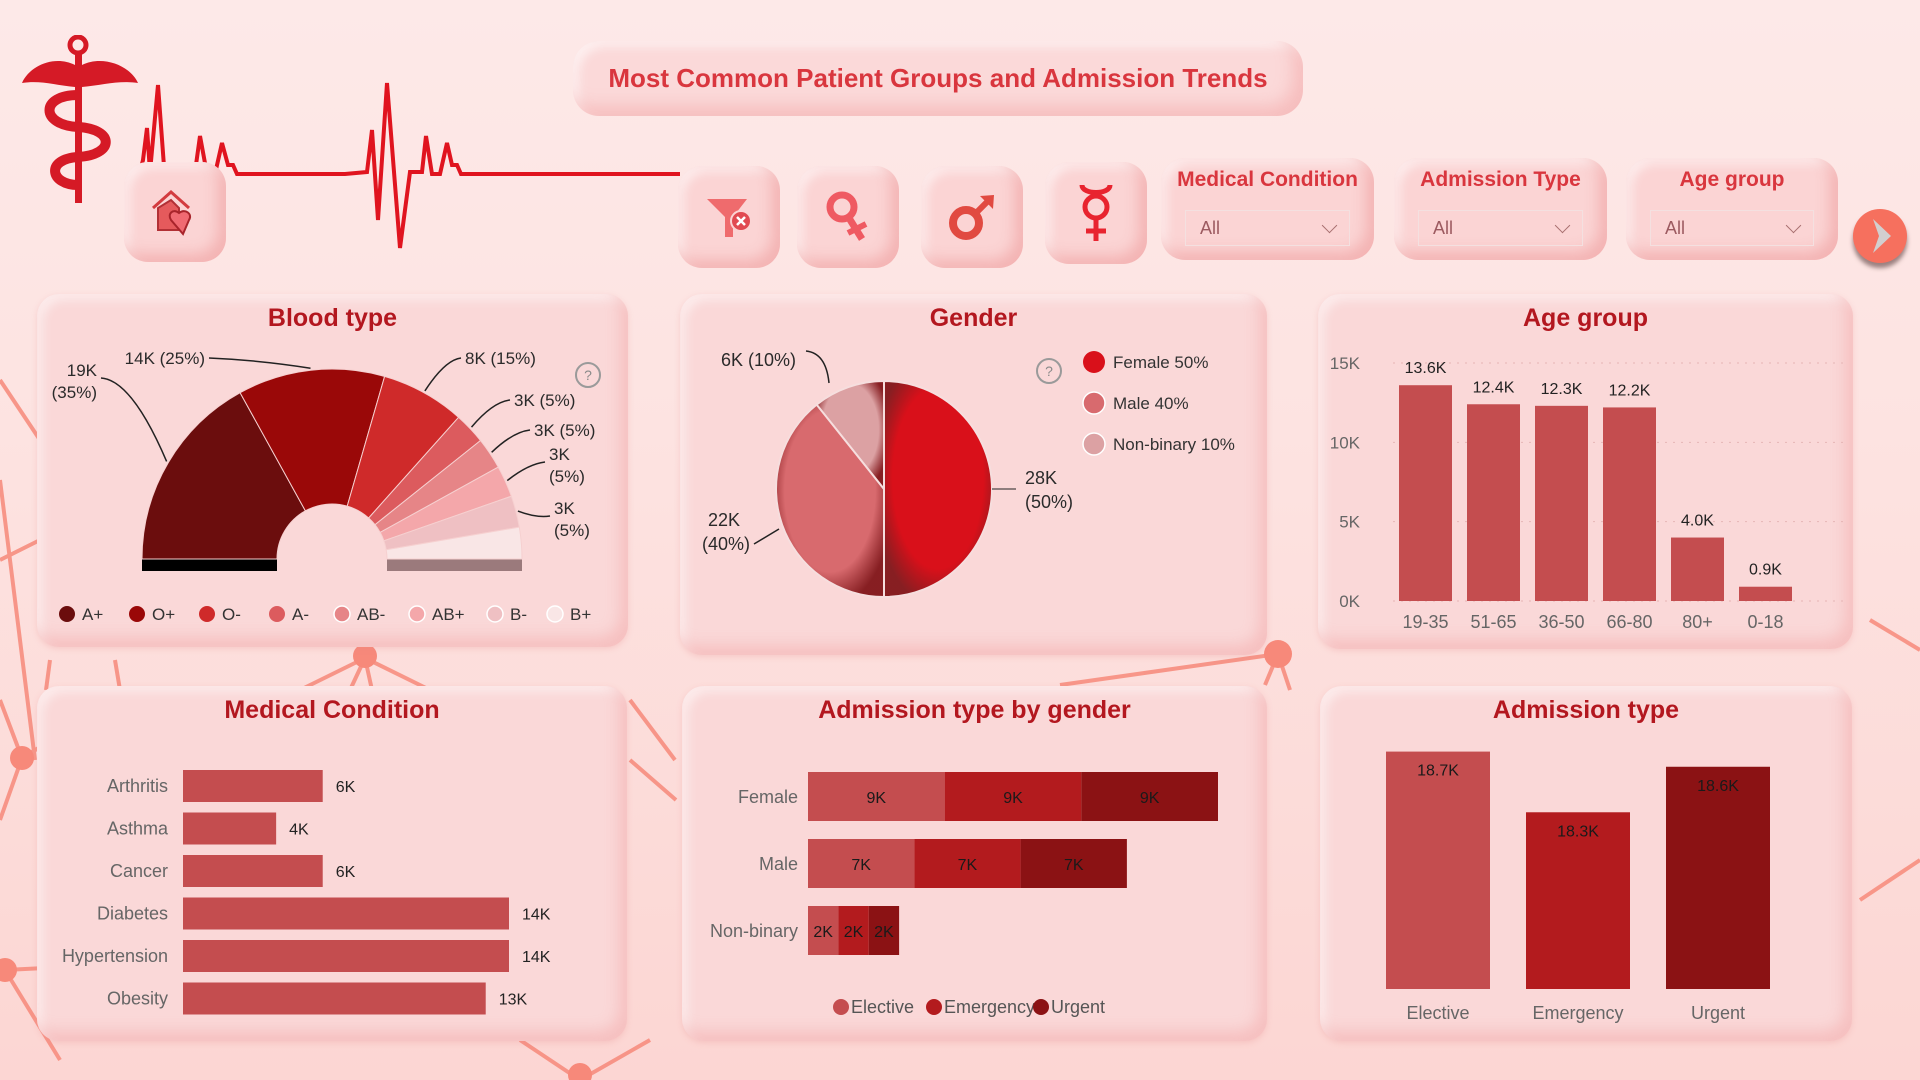 The image size is (1920, 1080). I want to click on data-label: 13K, so click(513, 1000).